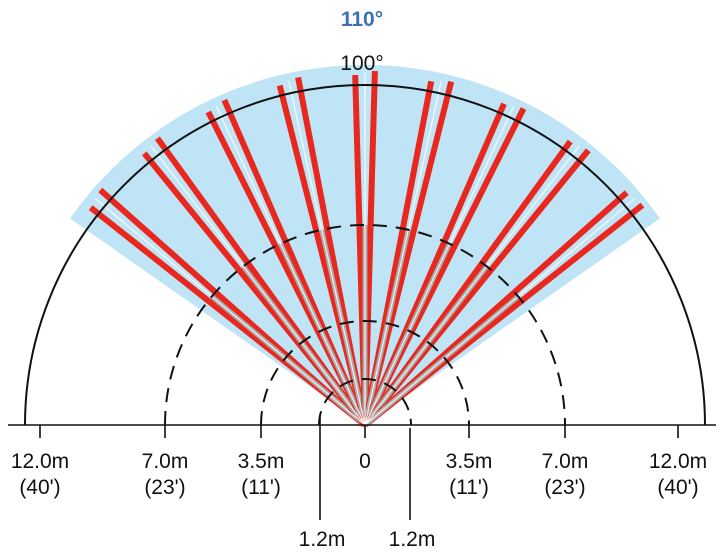 The width and height of the screenshot is (724, 560). I want to click on range-label-left-7m: 7.0m, so click(165, 461).